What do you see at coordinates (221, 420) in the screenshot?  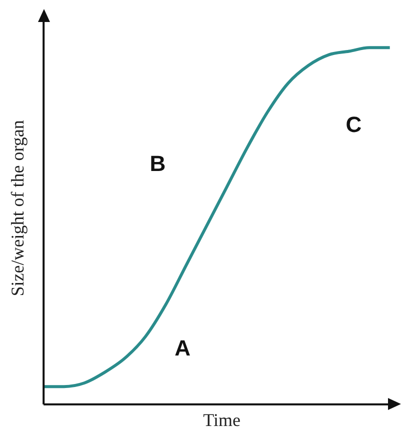 I see `x-axis-title: Time` at bounding box center [221, 420].